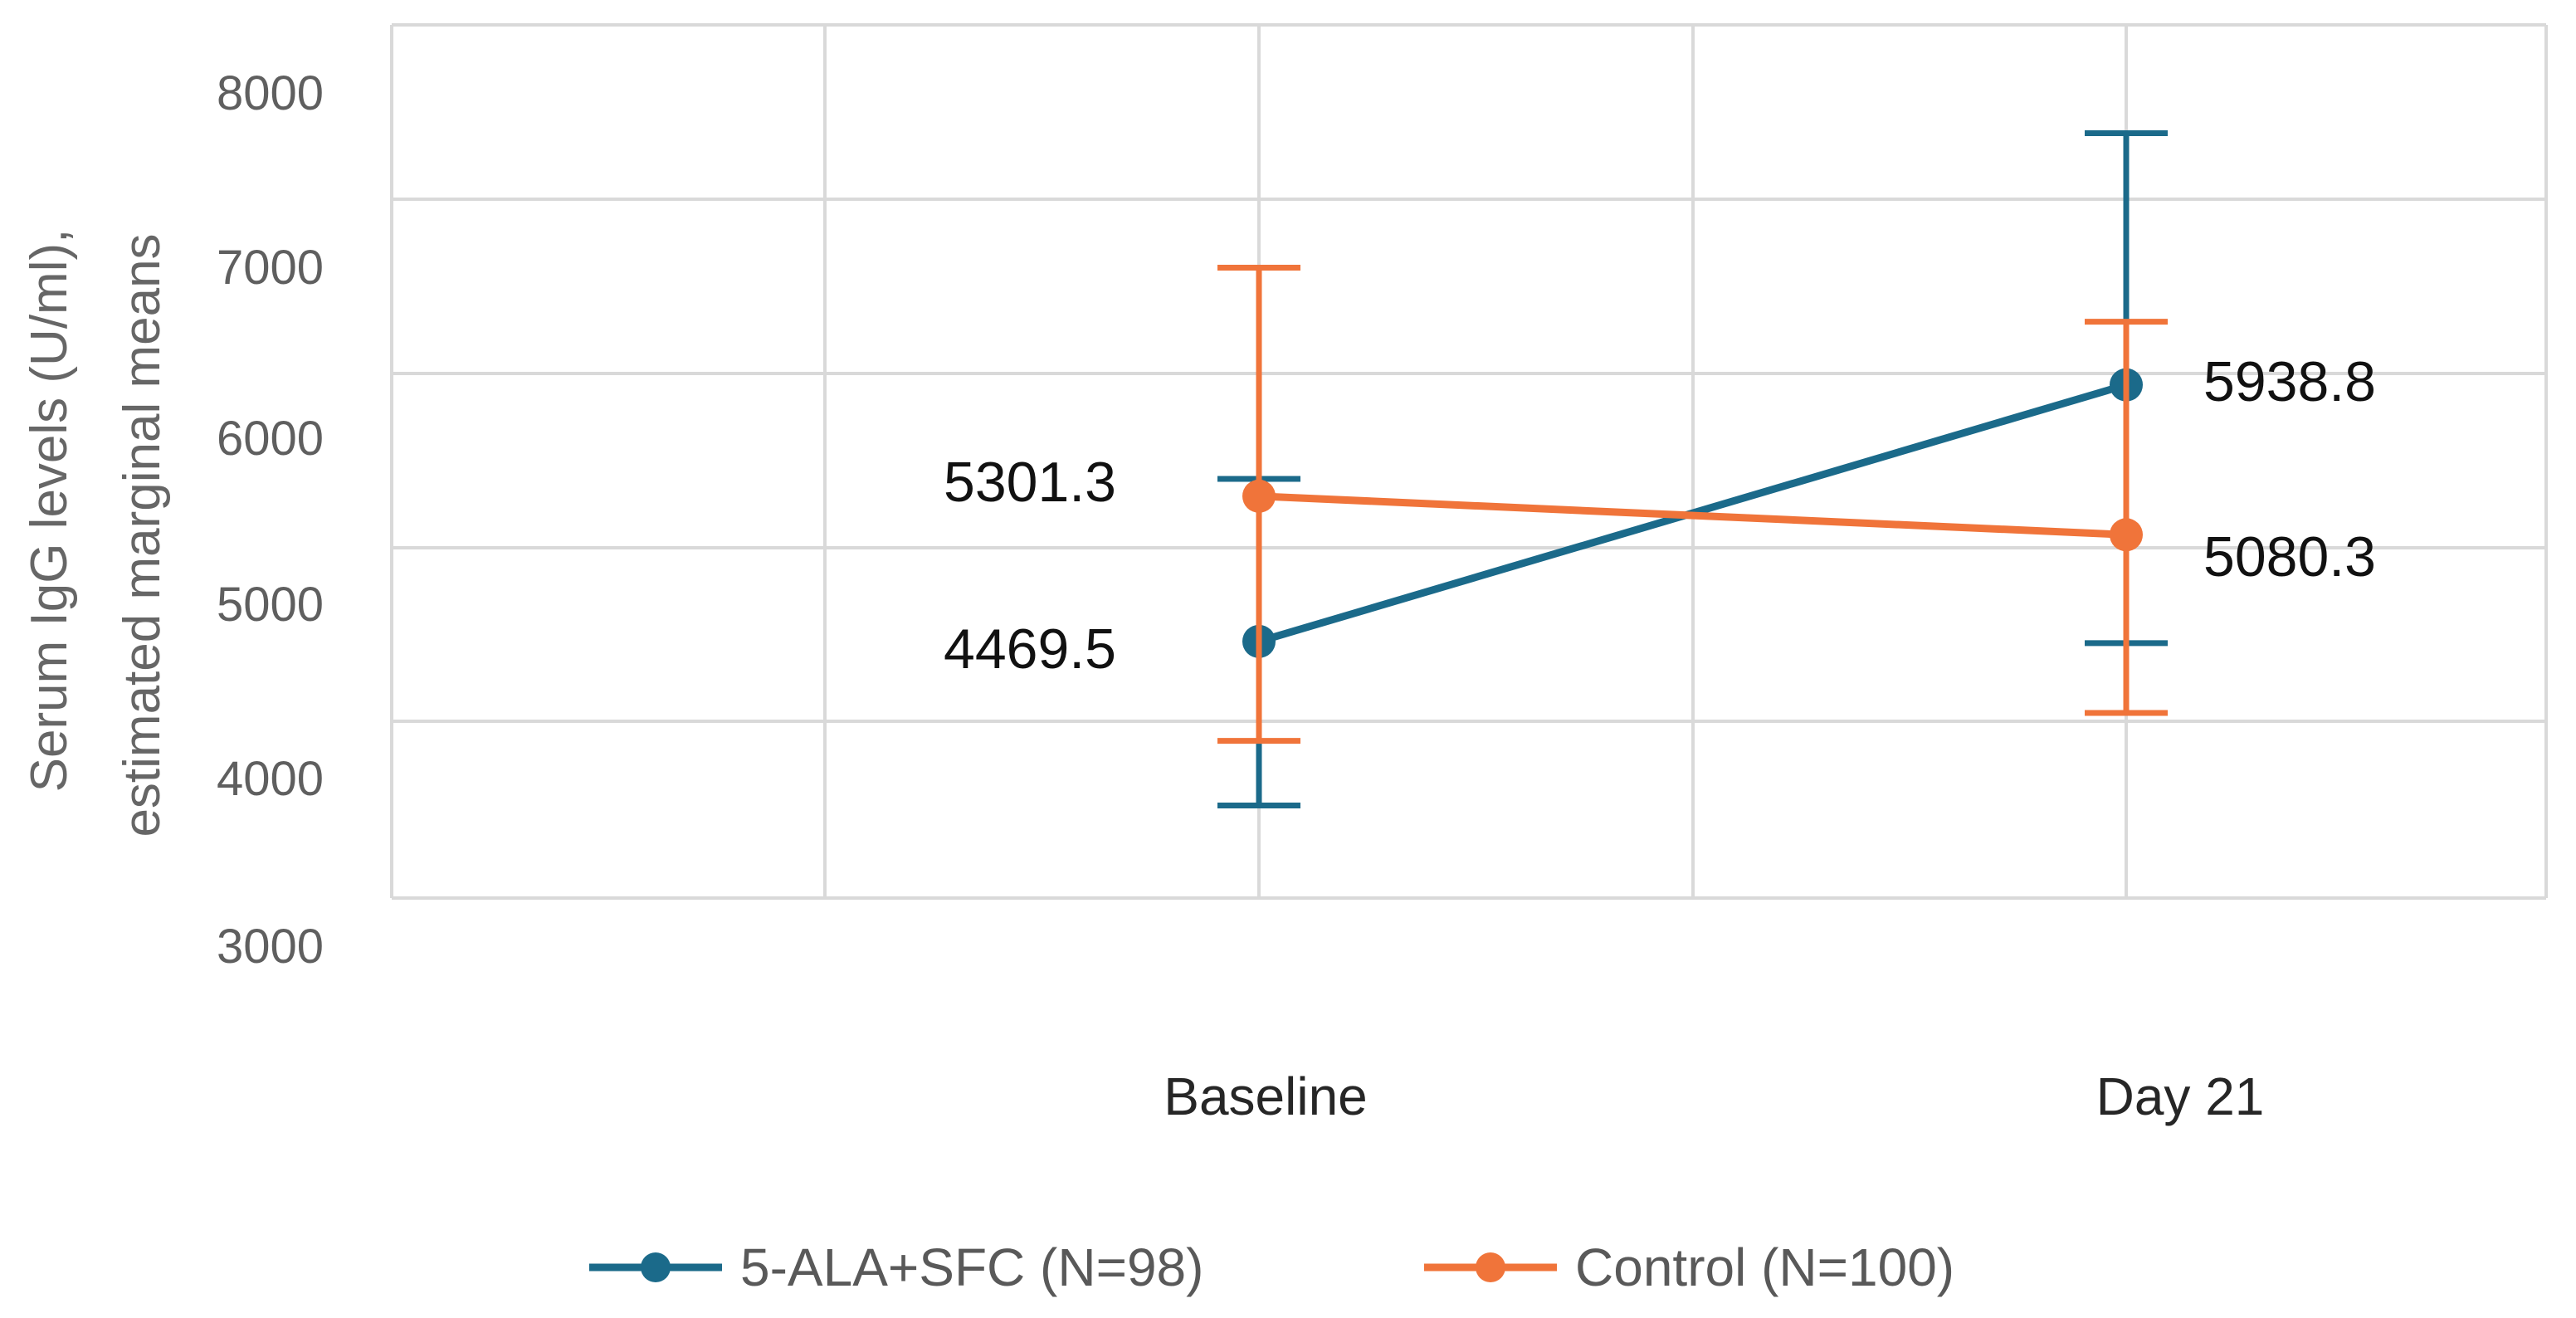  Describe the element at coordinates (1693, 515) in the screenshot. I see `series-line` at that location.